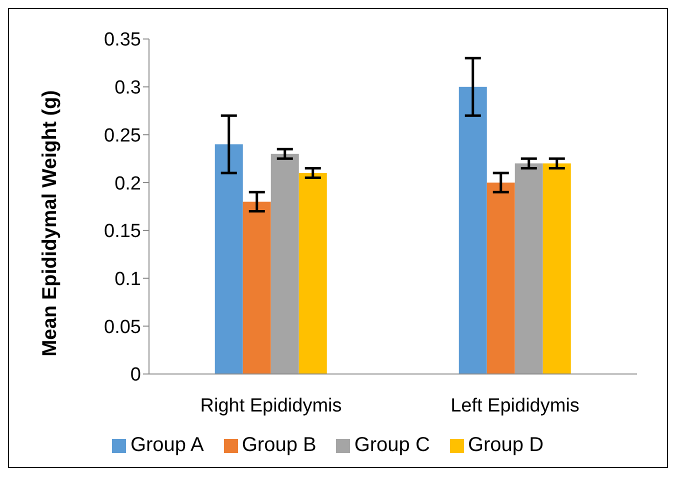 Image resolution: width=676 pixels, height=478 pixels. I want to click on x-tick-label: Left Epididymis, so click(515, 405).